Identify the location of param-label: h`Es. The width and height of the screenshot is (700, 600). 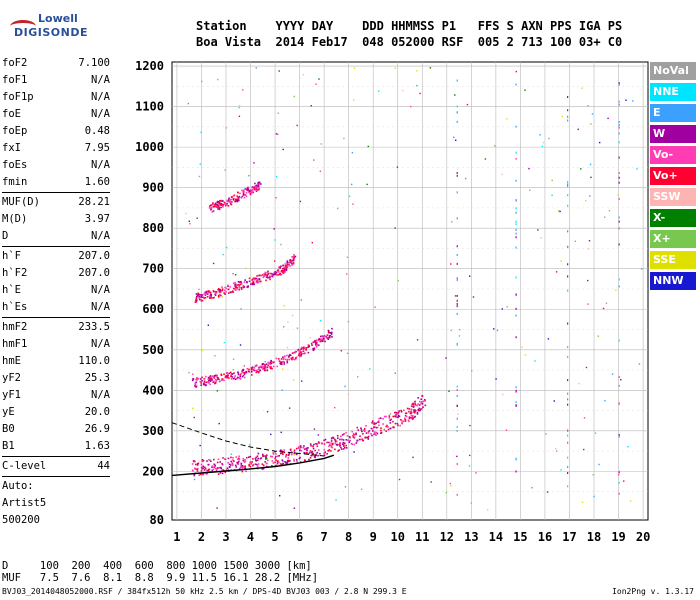
(15, 307).